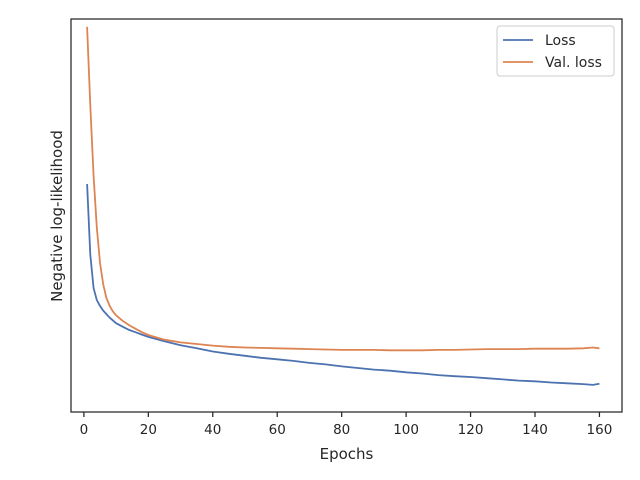  I want to click on x-tick-label-3: 60, so click(277, 430).